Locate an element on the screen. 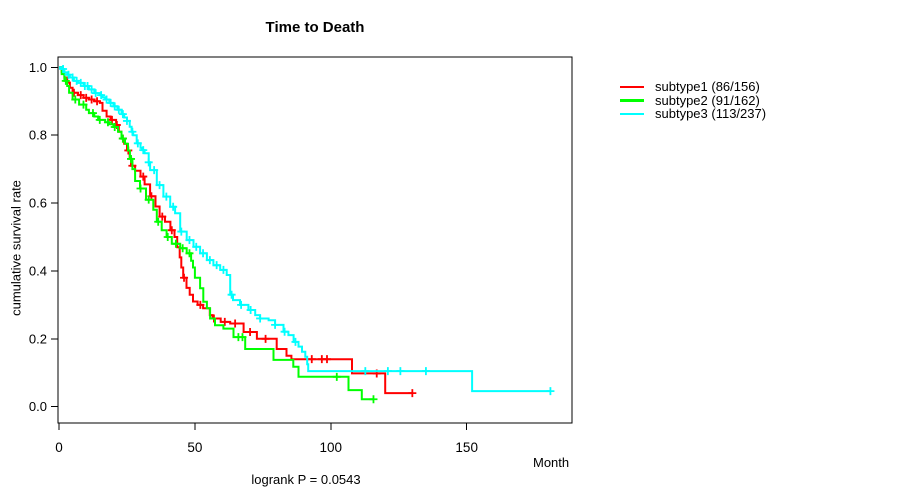 This screenshot has width=900, height=500. x-tick-label: 100 is located at coordinates (331, 447).